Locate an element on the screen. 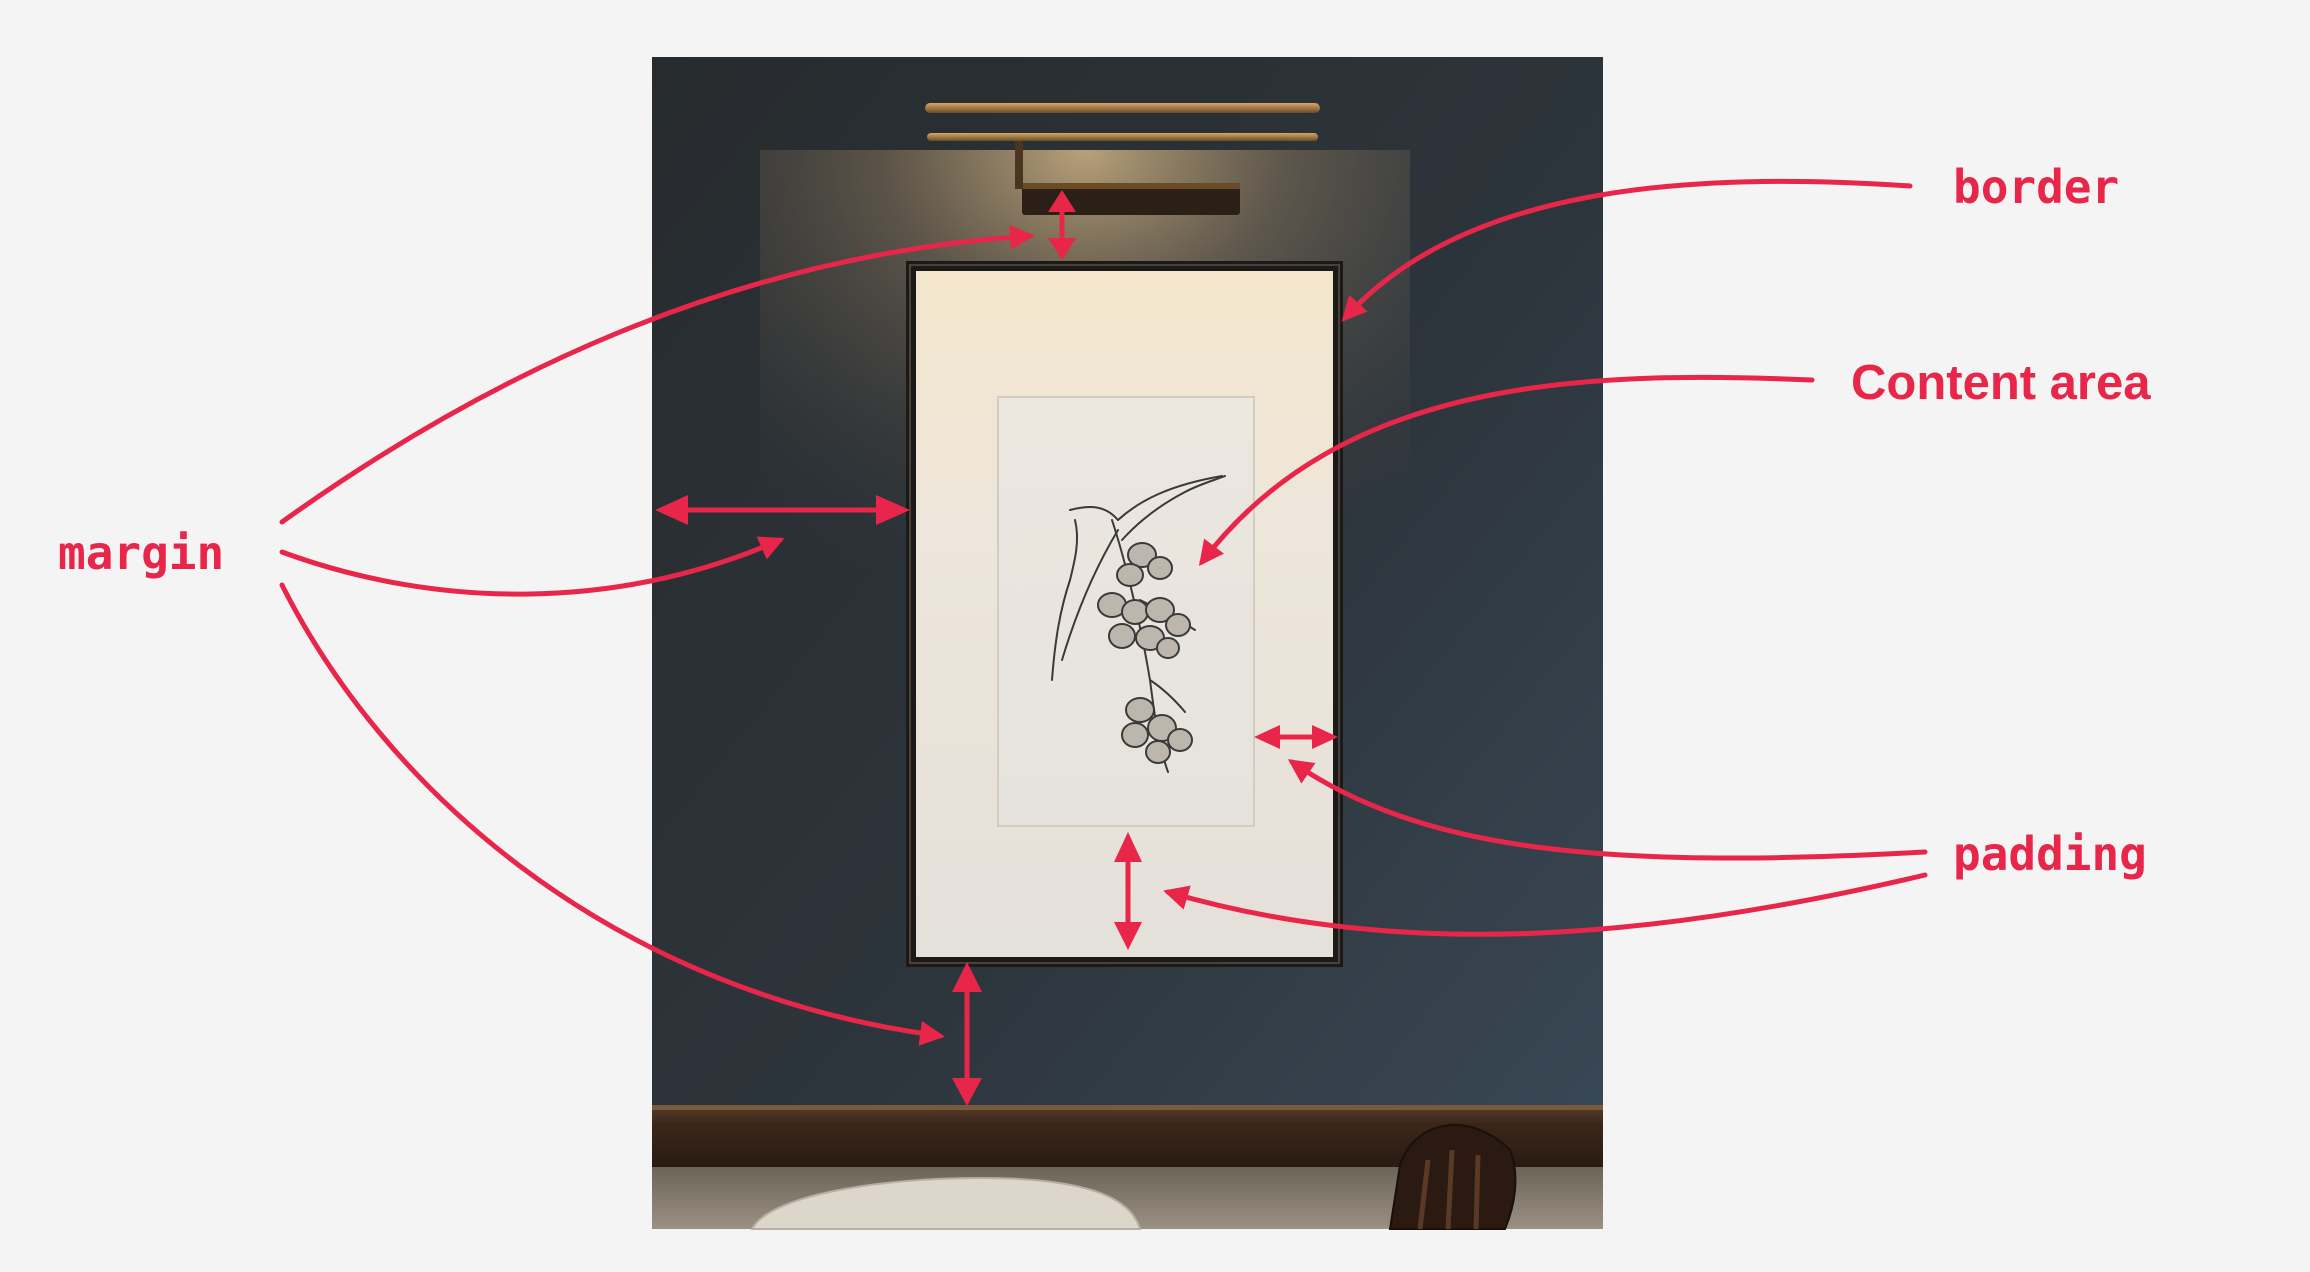 Image resolution: width=2310 pixels, height=1272 pixels. margin-pointer-bottom is located at coordinates (612, 814).